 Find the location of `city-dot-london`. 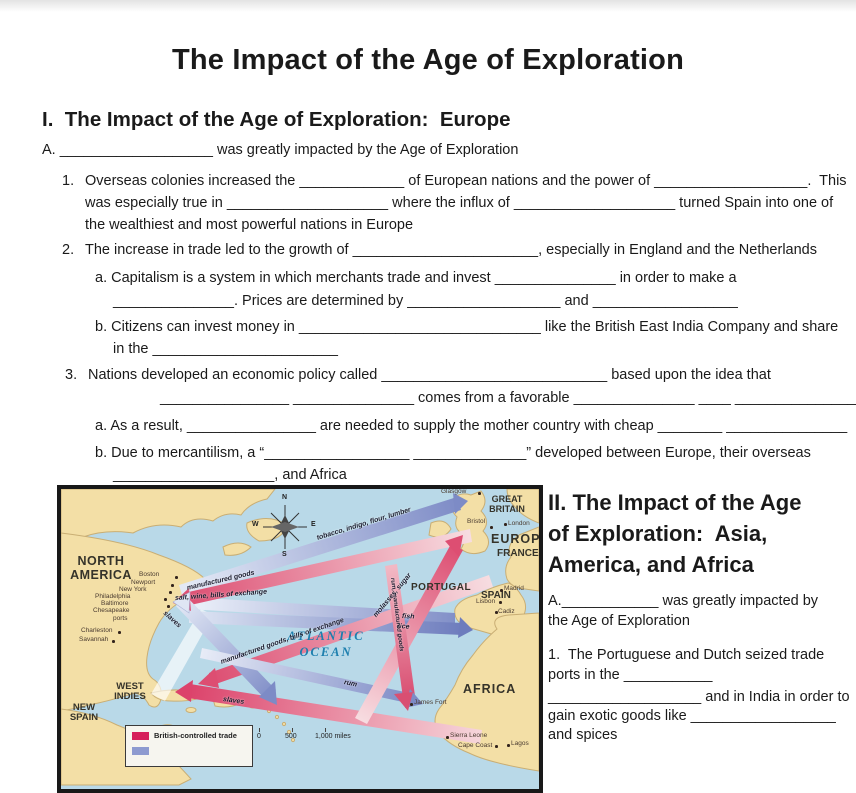

city-dot-london is located at coordinates (505, 524).